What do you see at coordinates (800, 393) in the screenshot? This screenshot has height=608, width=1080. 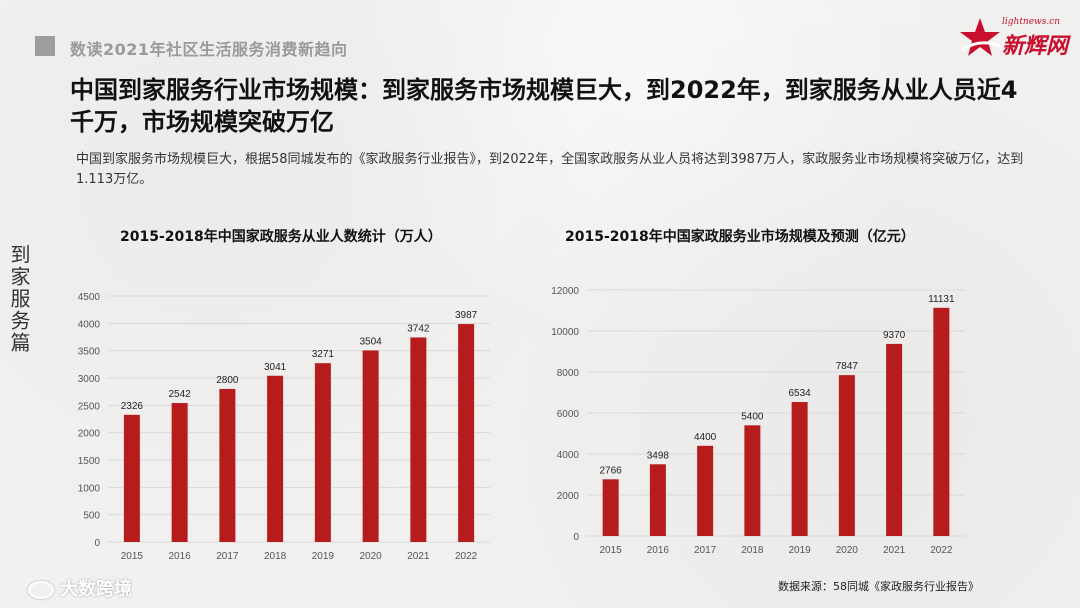 I see `data-label-2019: 6534` at bounding box center [800, 393].